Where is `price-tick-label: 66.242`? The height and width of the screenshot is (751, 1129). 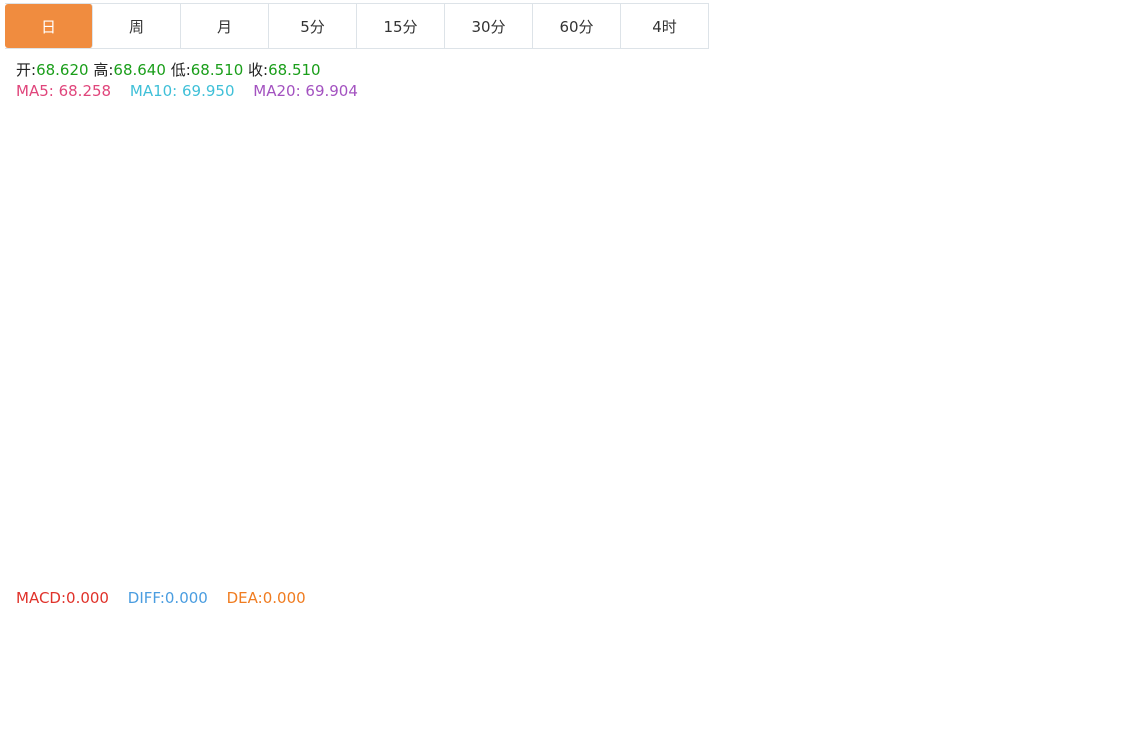 price-tick-label: 66.242 is located at coordinates (1071, 534).